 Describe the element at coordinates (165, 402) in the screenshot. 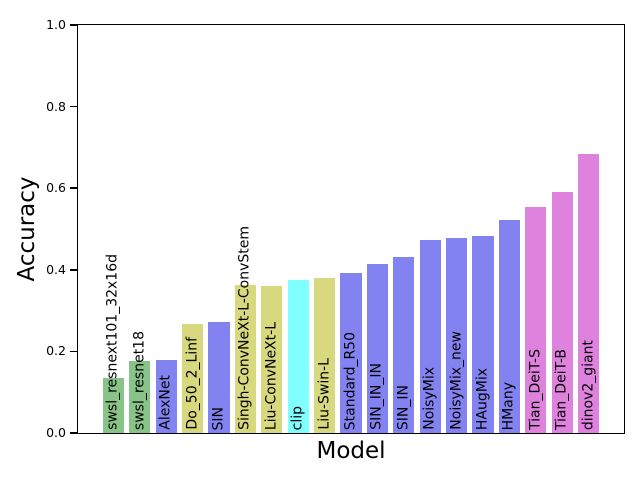

I see `bar-label: AlexNet` at that location.